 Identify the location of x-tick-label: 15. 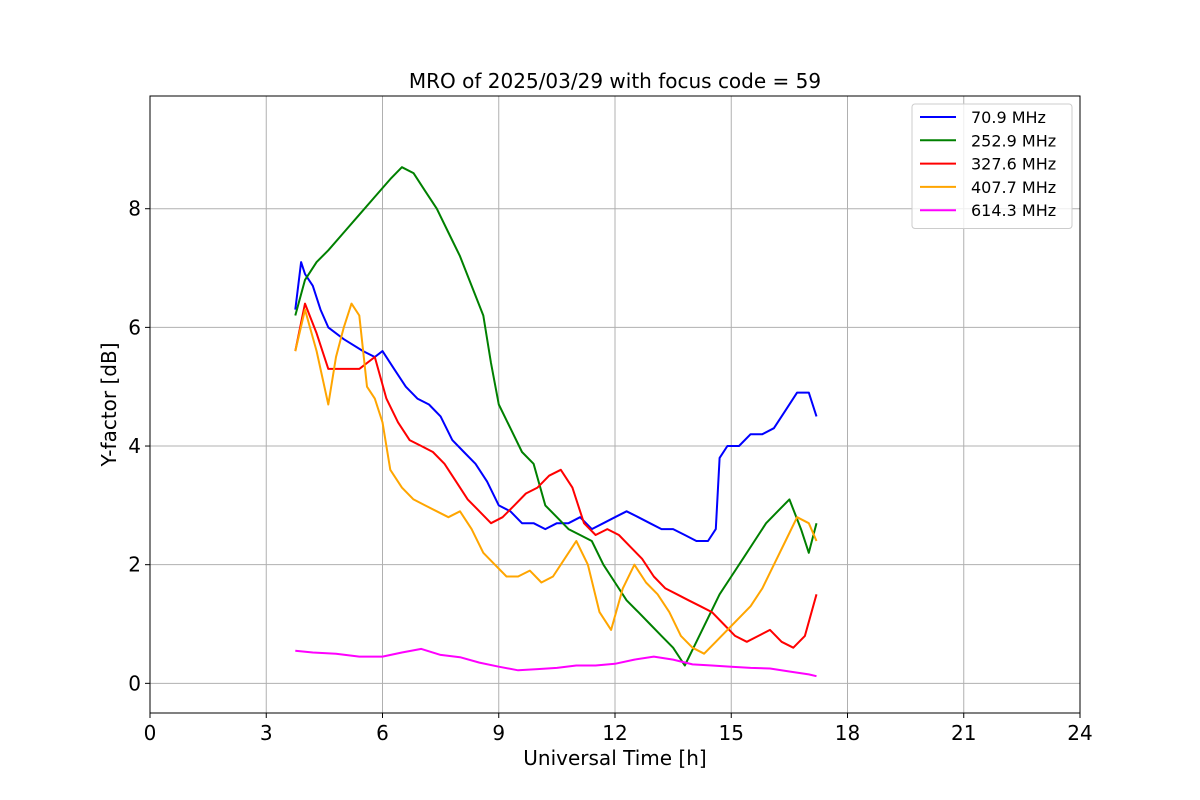
(731, 733).